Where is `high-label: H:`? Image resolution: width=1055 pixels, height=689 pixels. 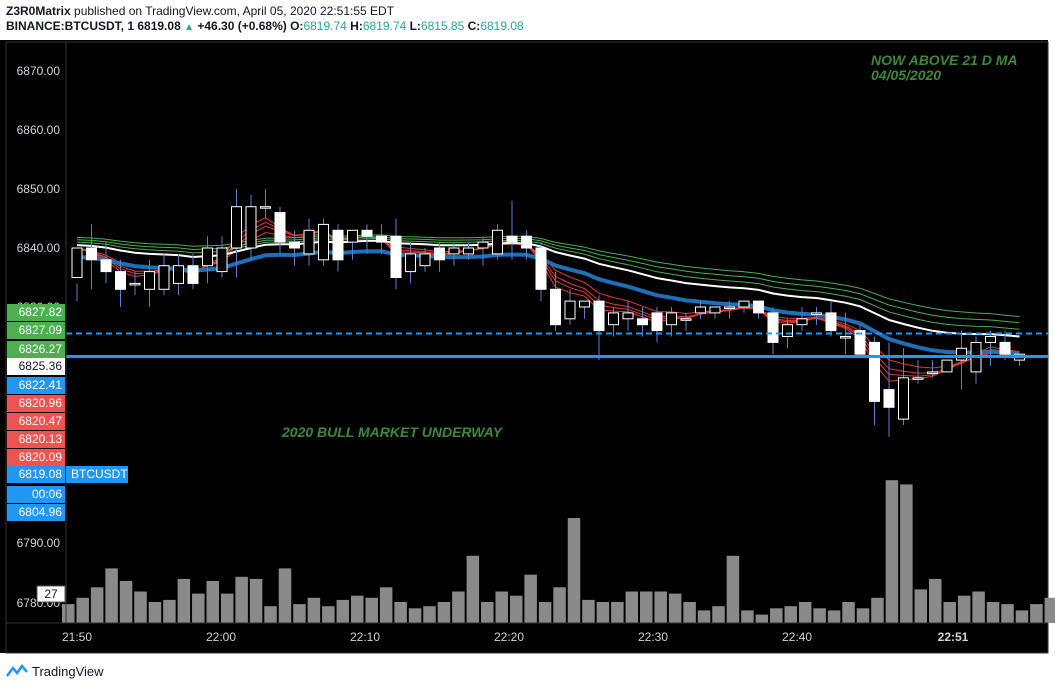 high-label: H: is located at coordinates (356, 26).